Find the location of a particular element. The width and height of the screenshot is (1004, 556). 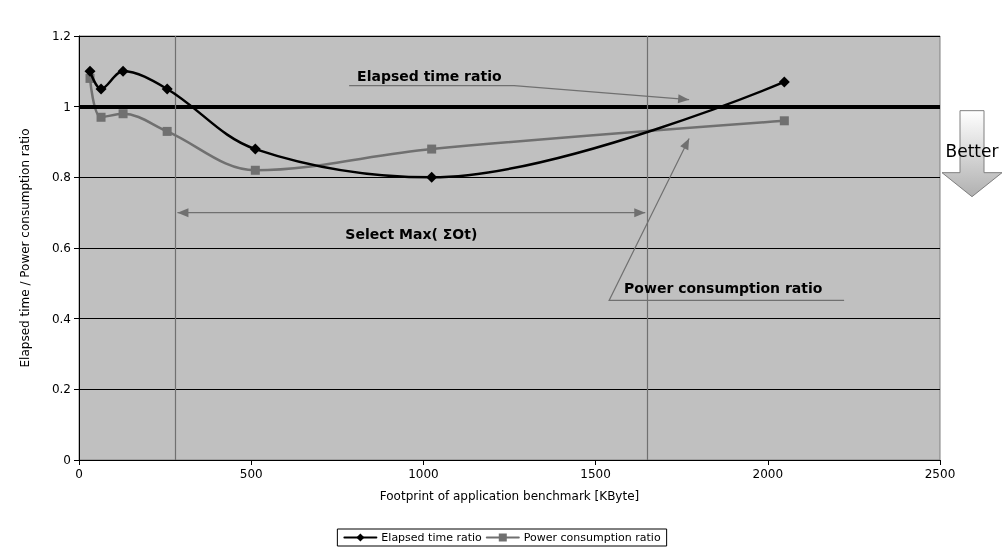

x-tick-label: 1000 is located at coordinates (423, 474).